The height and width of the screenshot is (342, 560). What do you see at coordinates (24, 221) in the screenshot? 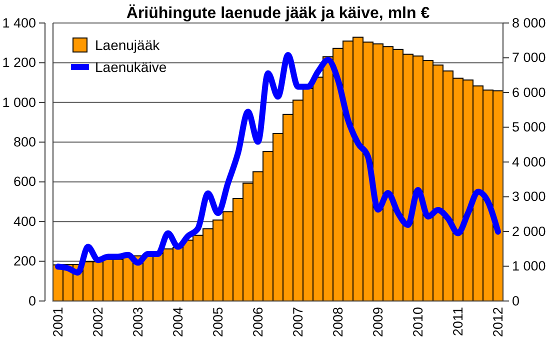
I see `y-tick-label: 400` at bounding box center [24, 221].